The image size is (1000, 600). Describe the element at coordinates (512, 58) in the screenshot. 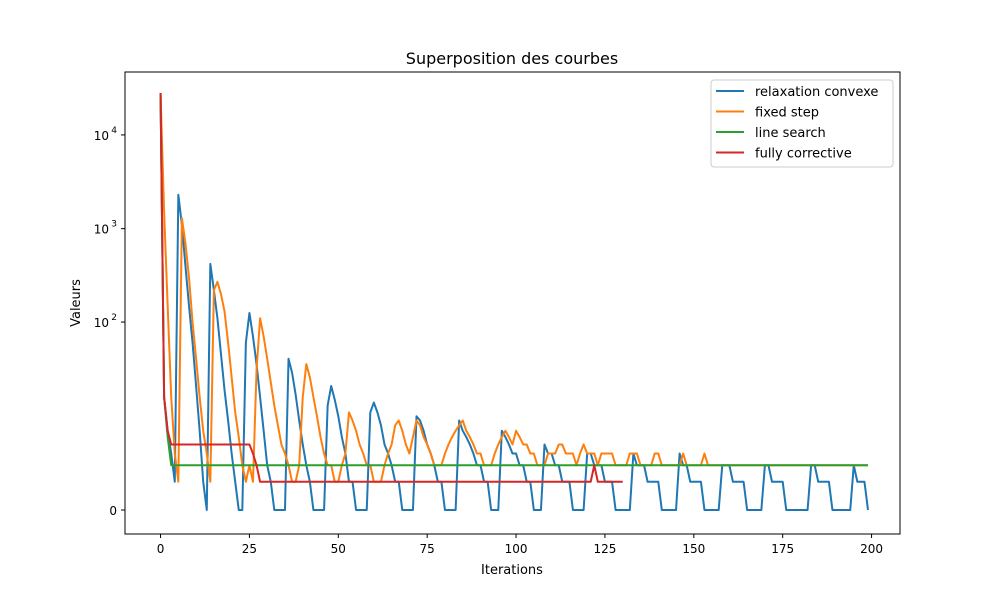

I see `chart-title: Superposition des courbes` at that location.